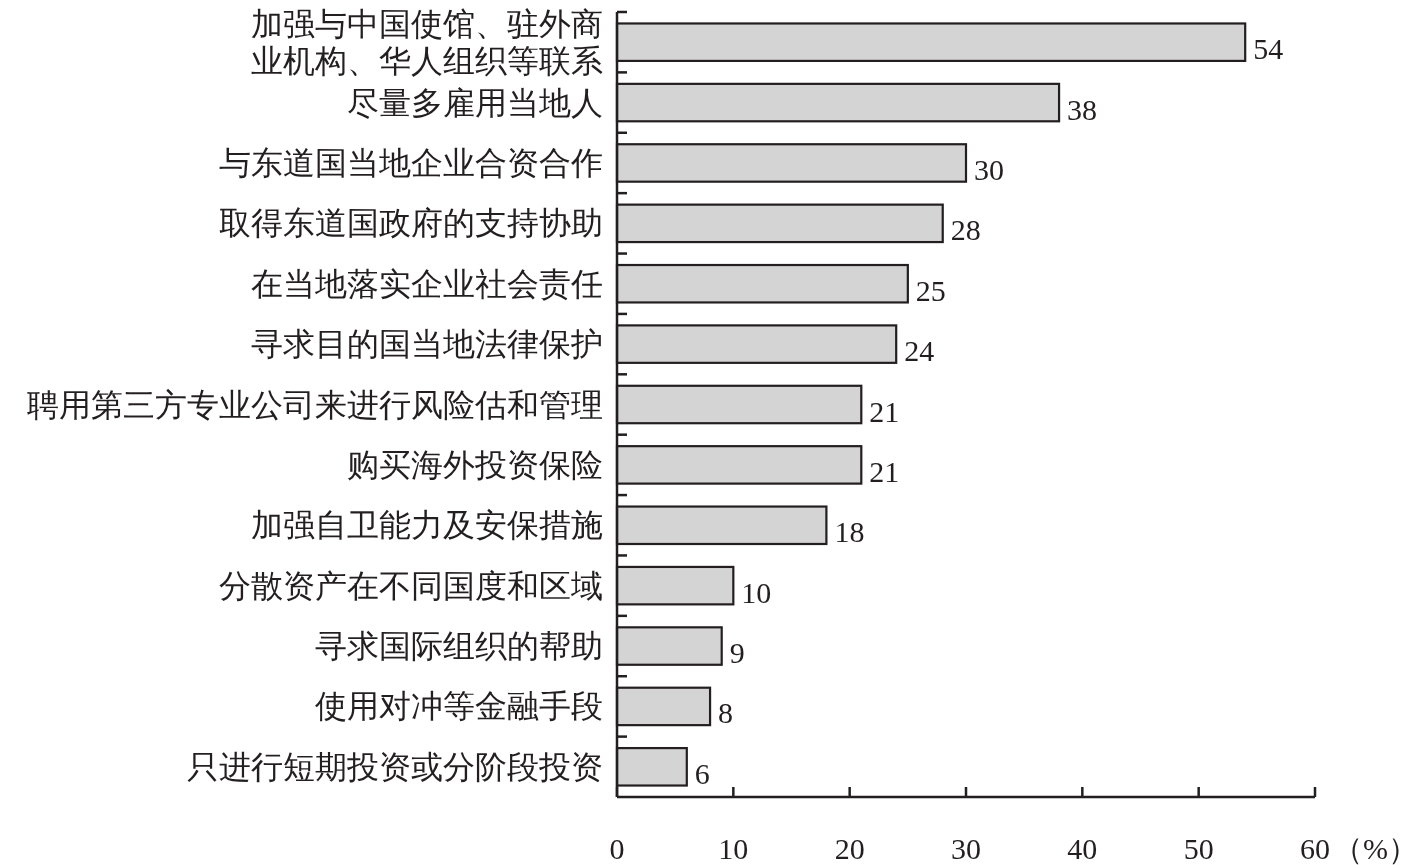  Describe the element at coordinates (427, 283) in the screenshot. I see `y-tick-label: 在当地落实企业社会责任` at that location.